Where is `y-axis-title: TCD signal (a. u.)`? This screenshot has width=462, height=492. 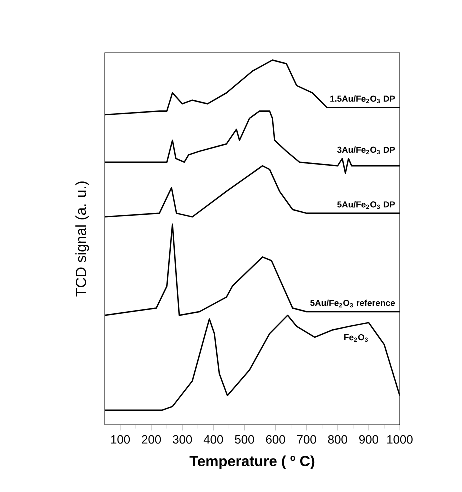
y-axis-title: TCD signal (a. u.) is located at coordinates (83, 239).